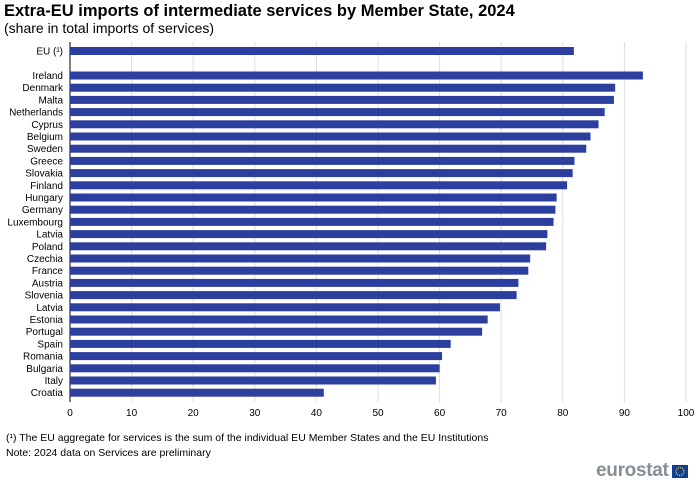  What do you see at coordinates (109, 28) in the screenshot?
I see `chart-subtitle: (share in total imports of services)` at bounding box center [109, 28].